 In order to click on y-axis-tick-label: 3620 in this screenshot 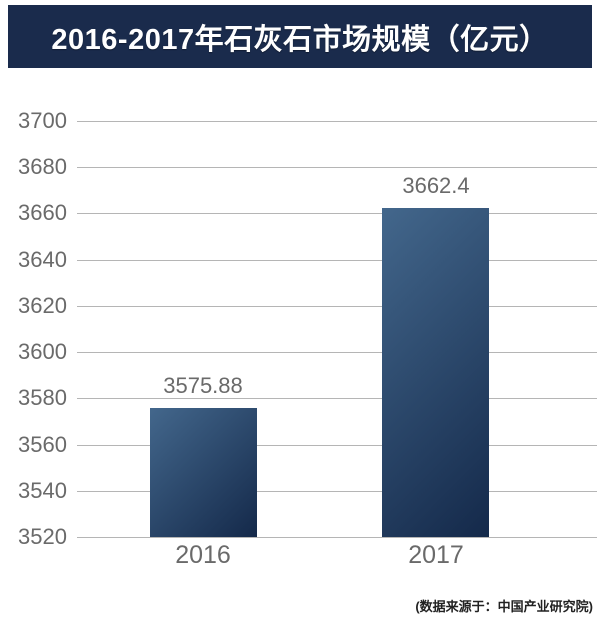, I will do `click(42, 305)`.